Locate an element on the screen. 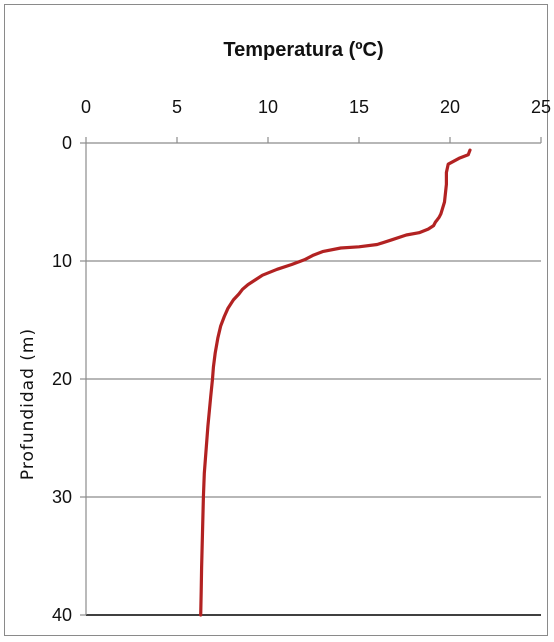 The width and height of the screenshot is (554, 642). x-tick-label: 10 is located at coordinates (268, 107).